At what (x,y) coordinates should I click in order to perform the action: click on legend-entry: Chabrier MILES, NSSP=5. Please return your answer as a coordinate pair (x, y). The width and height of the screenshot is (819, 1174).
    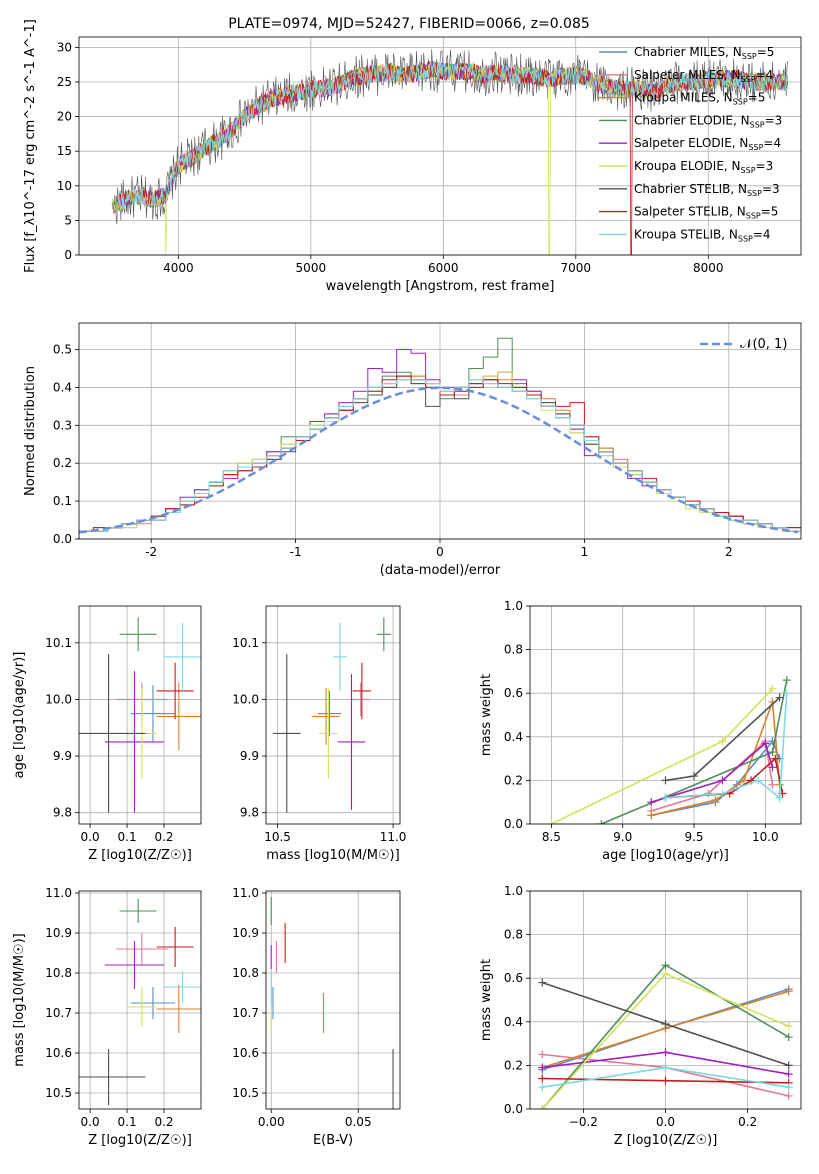
    Looking at the image, I should click on (704, 53).